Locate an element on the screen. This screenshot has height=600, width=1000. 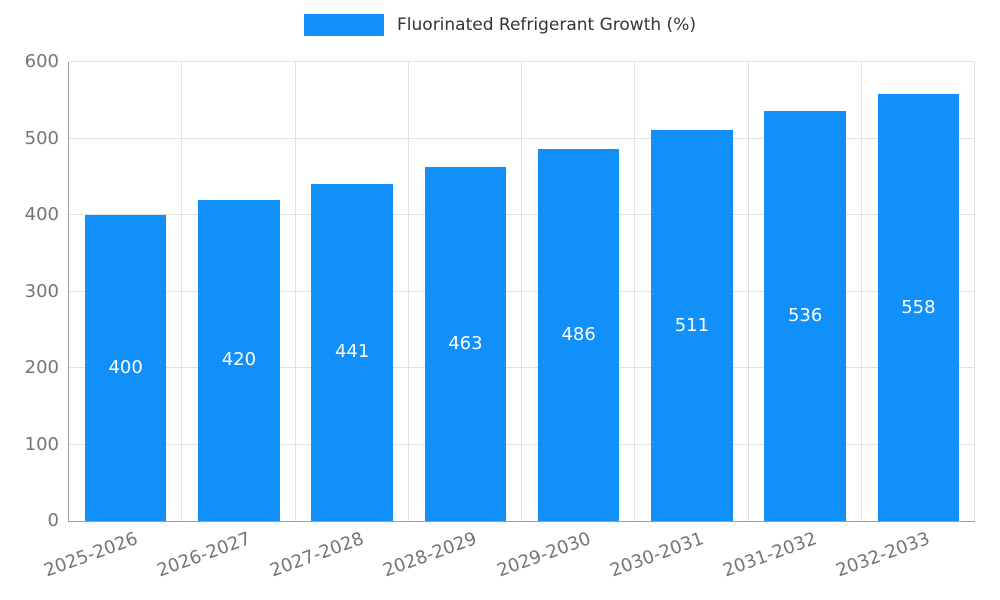
bar-2030-2031 is located at coordinates (692, 325).